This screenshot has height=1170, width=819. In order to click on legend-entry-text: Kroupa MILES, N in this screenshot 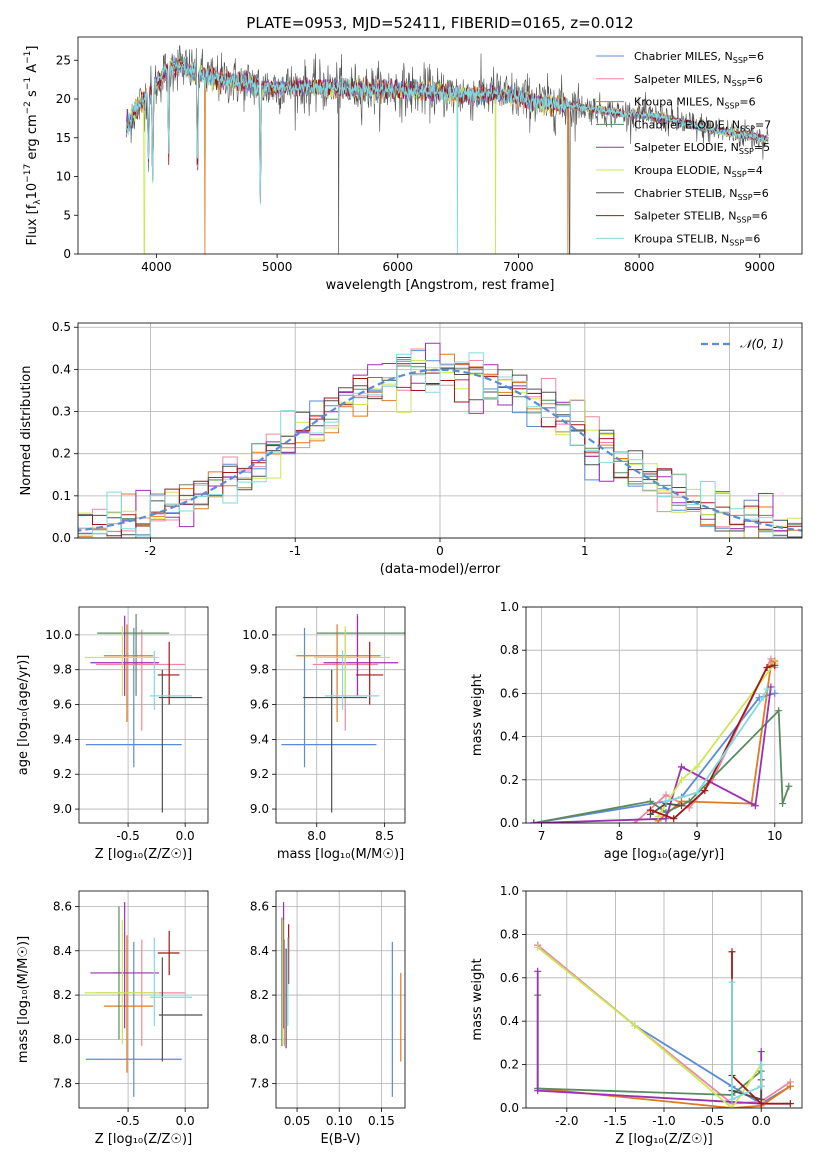, I will do `click(679, 102)`.